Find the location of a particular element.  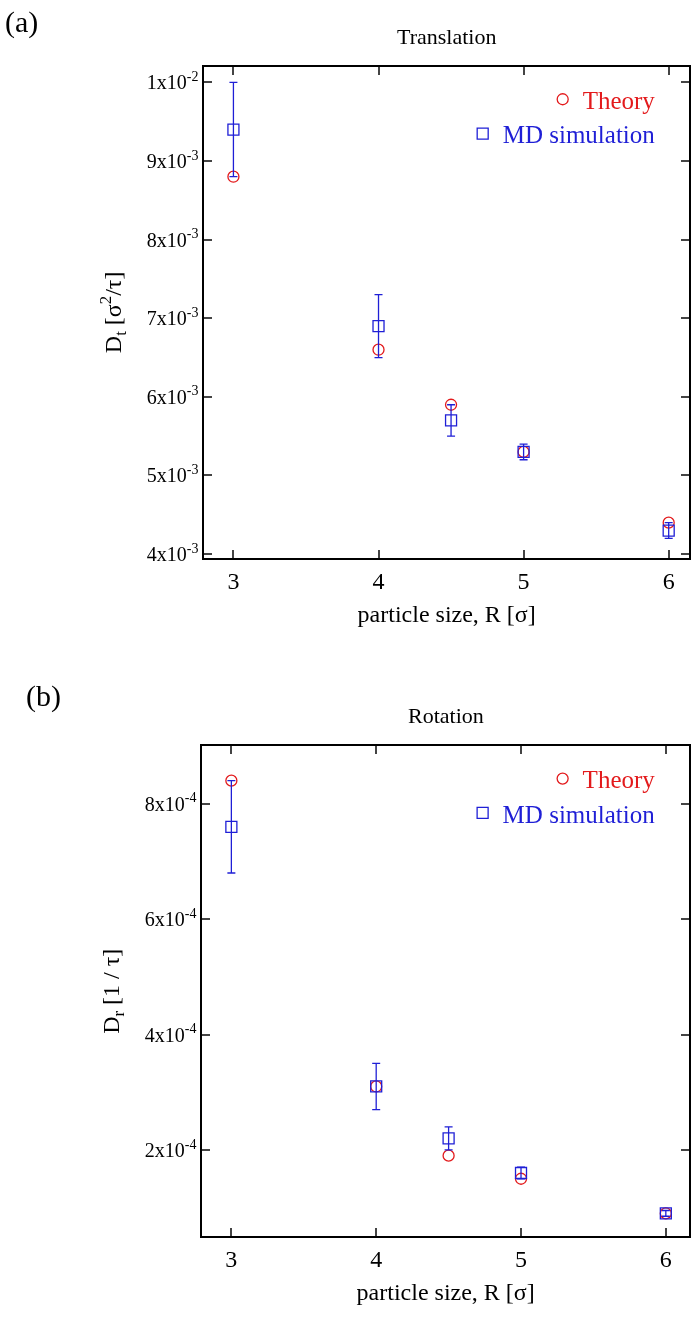

y-tick-label: 8x10$^{-4}$ is located at coordinates (170, 802).